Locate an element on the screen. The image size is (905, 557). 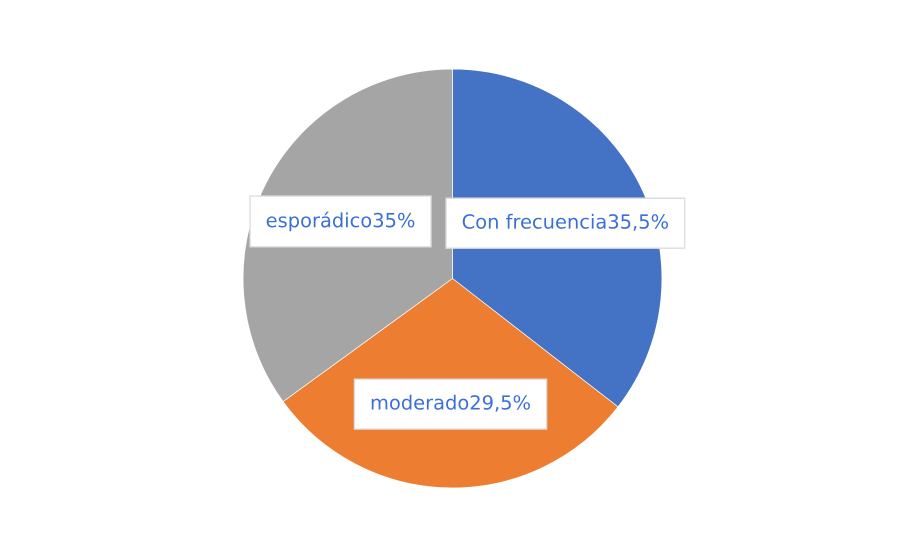
slice-label: esporádico35% is located at coordinates (340, 222).